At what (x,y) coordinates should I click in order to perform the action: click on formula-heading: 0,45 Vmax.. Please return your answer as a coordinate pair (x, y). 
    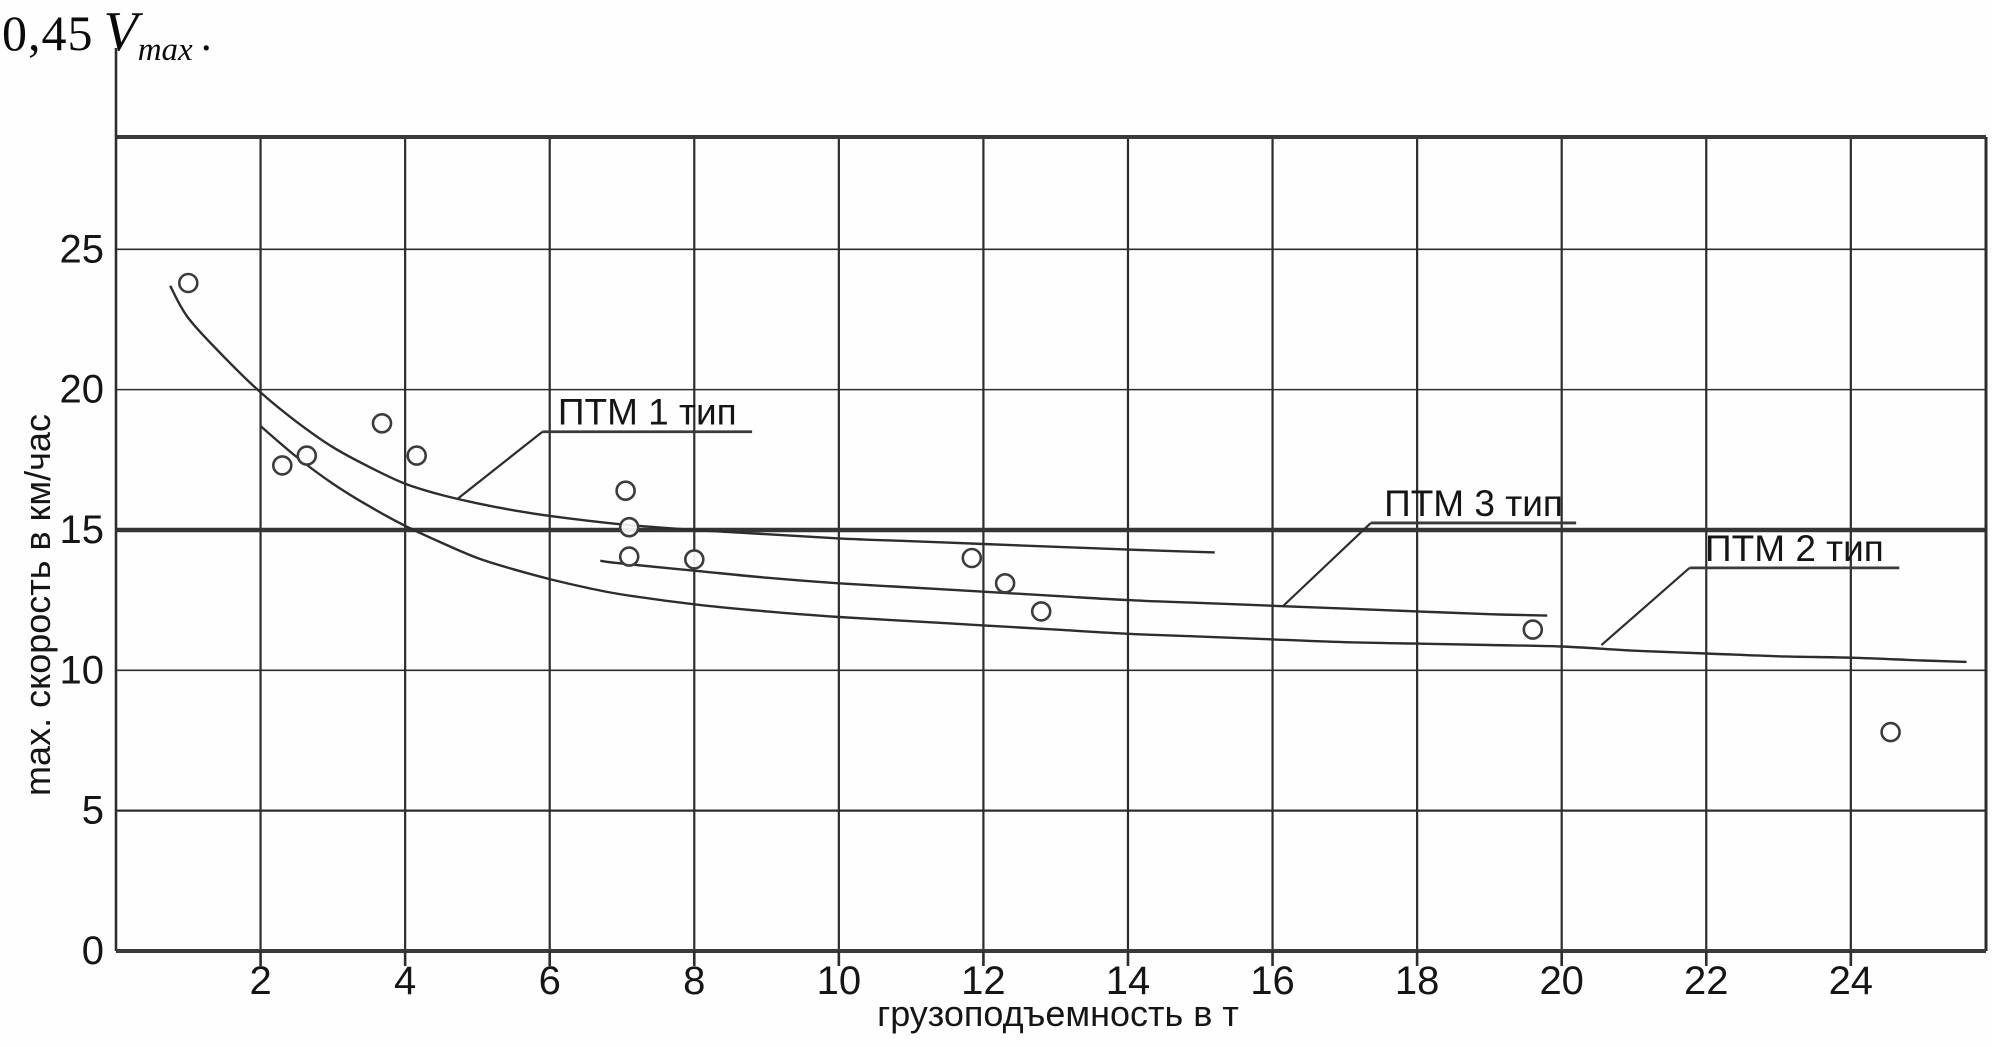
    Looking at the image, I should click on (107, 34).